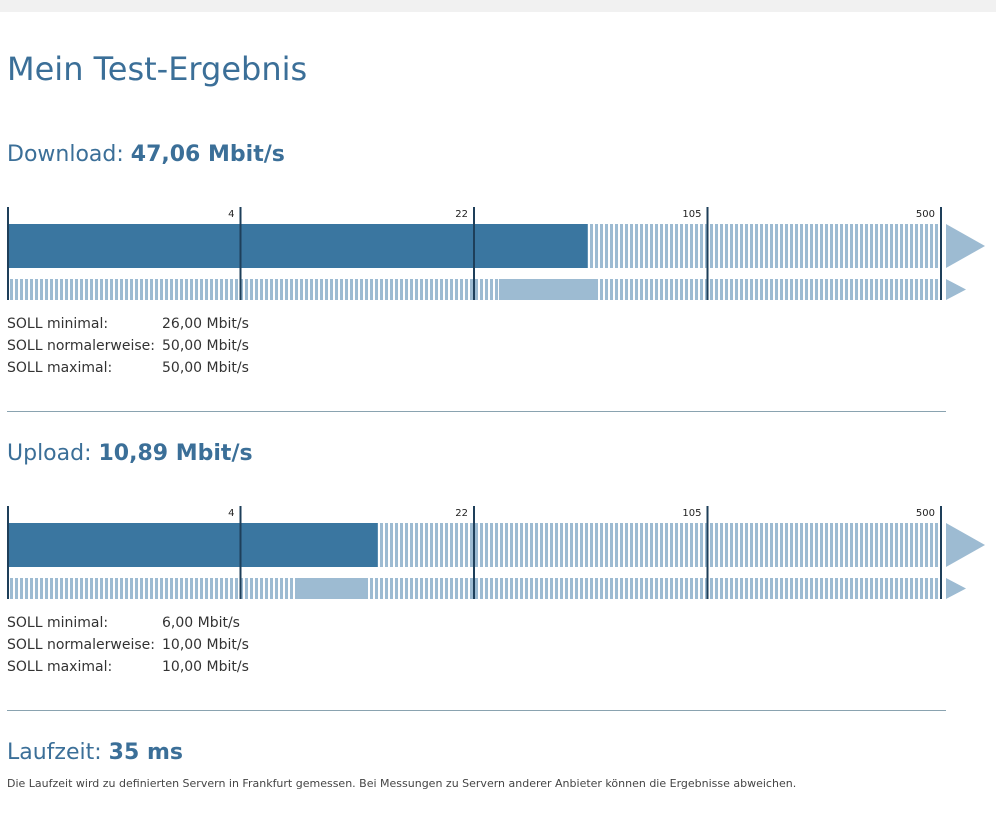  I want to click on soll-row: SOLL maximal: 10,00 Mbit/s, so click(128, 667).